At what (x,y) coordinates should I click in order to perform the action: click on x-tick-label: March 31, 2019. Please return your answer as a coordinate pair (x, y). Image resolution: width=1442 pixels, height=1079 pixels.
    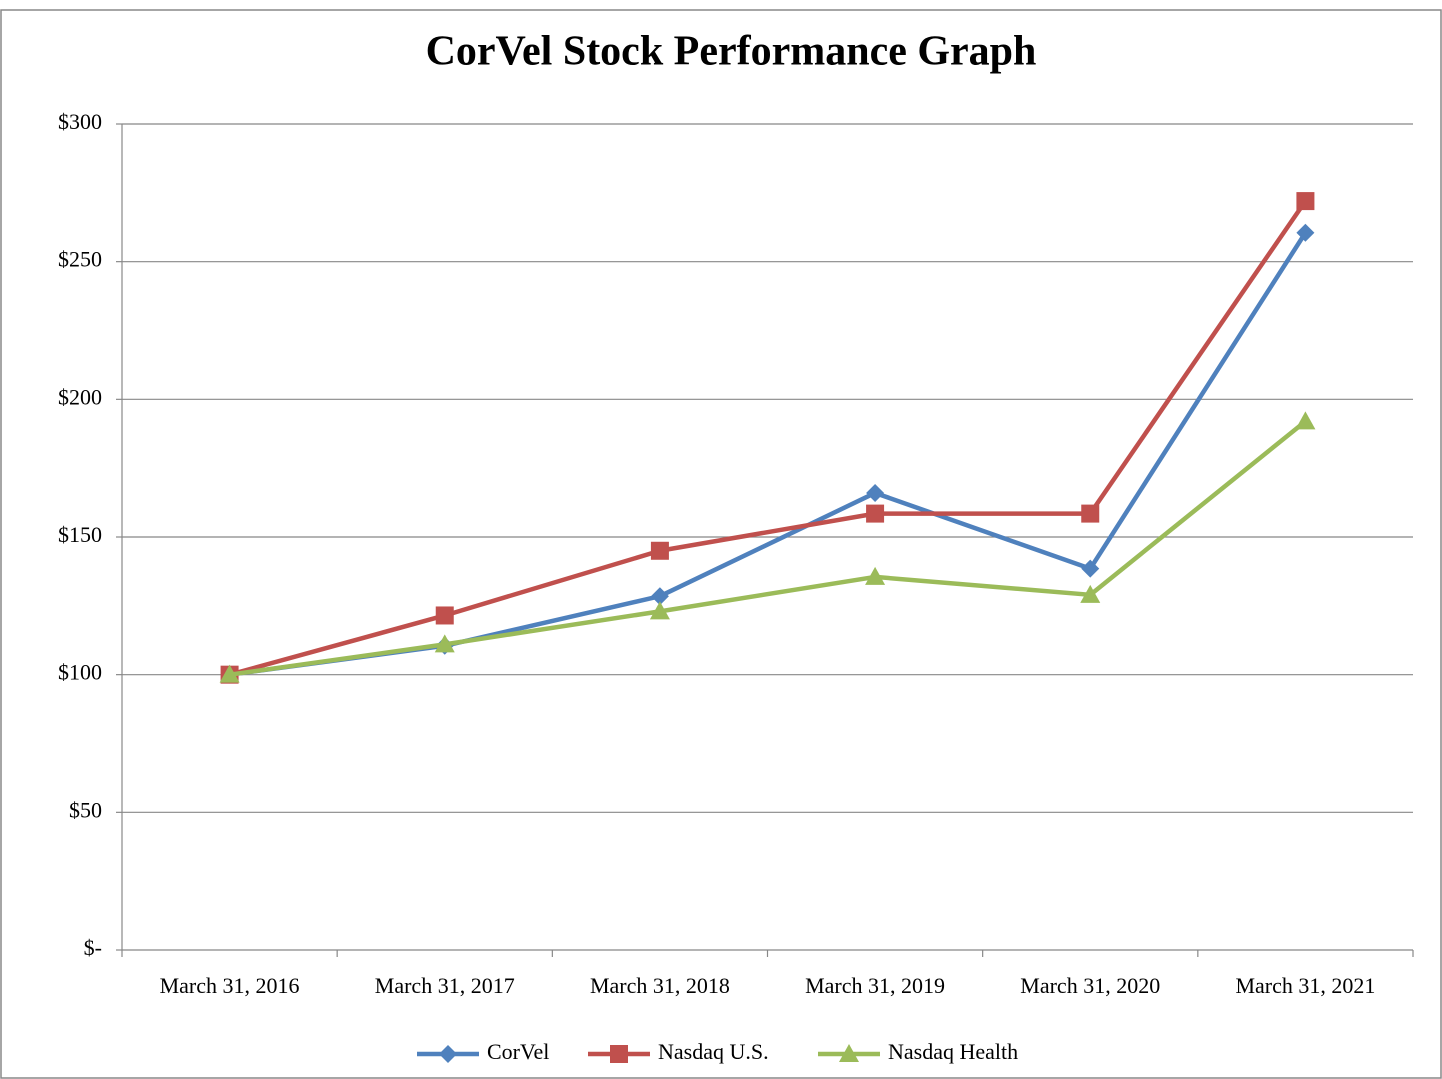
    Looking at the image, I should click on (875, 985).